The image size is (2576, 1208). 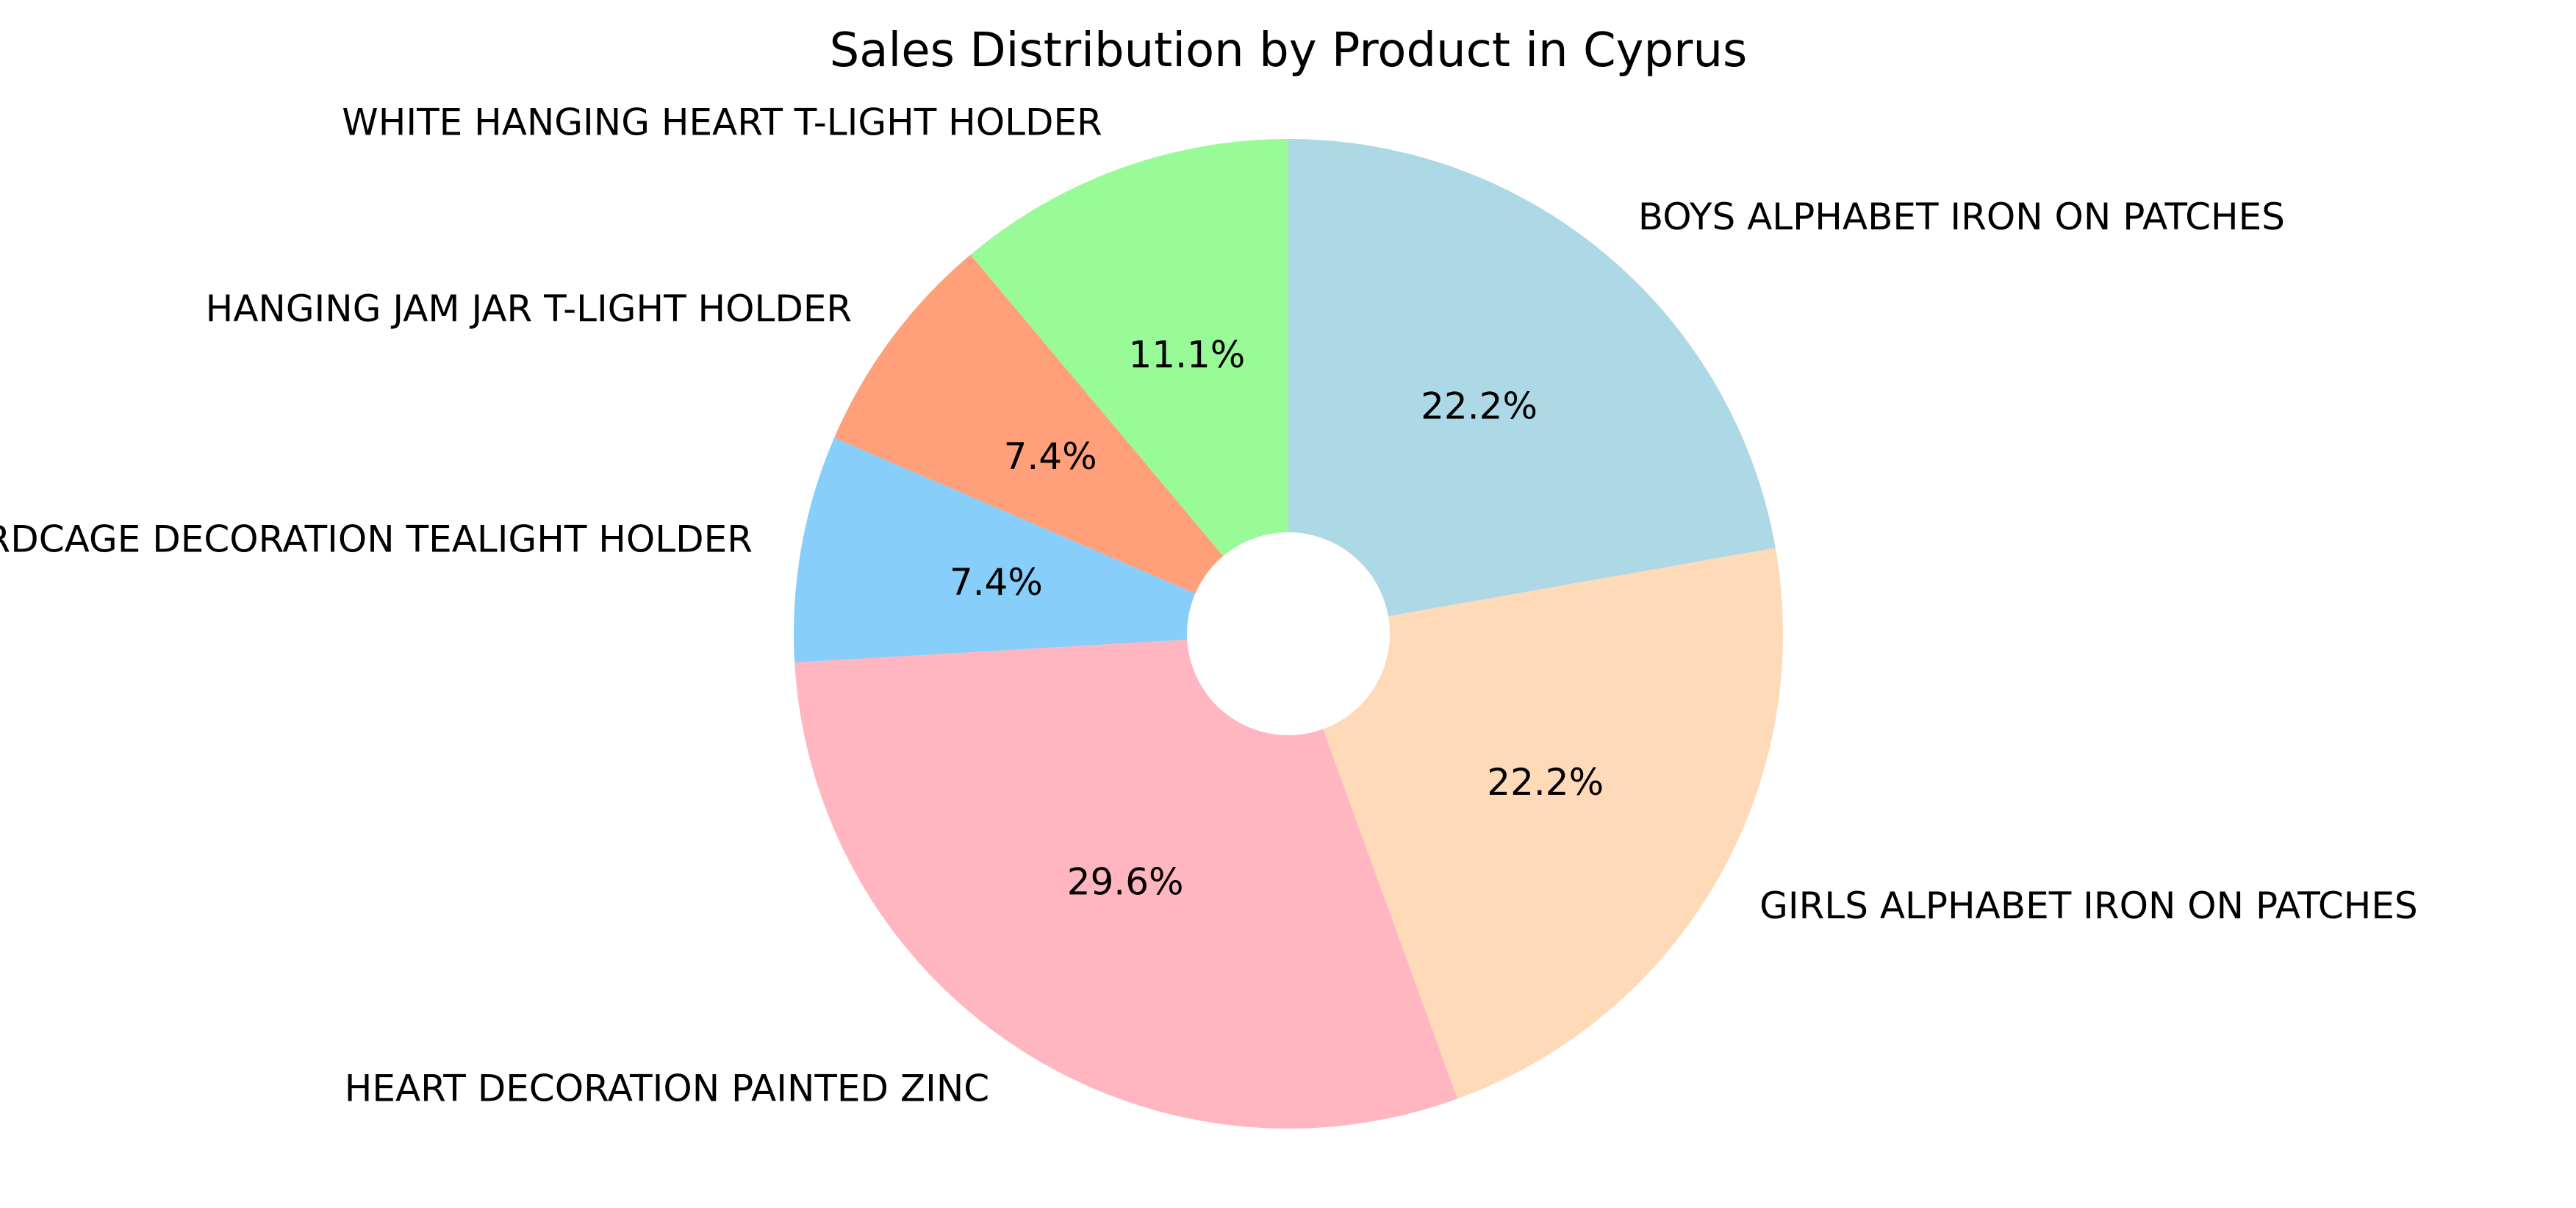 I want to click on donut-hole, so click(x=1288, y=633).